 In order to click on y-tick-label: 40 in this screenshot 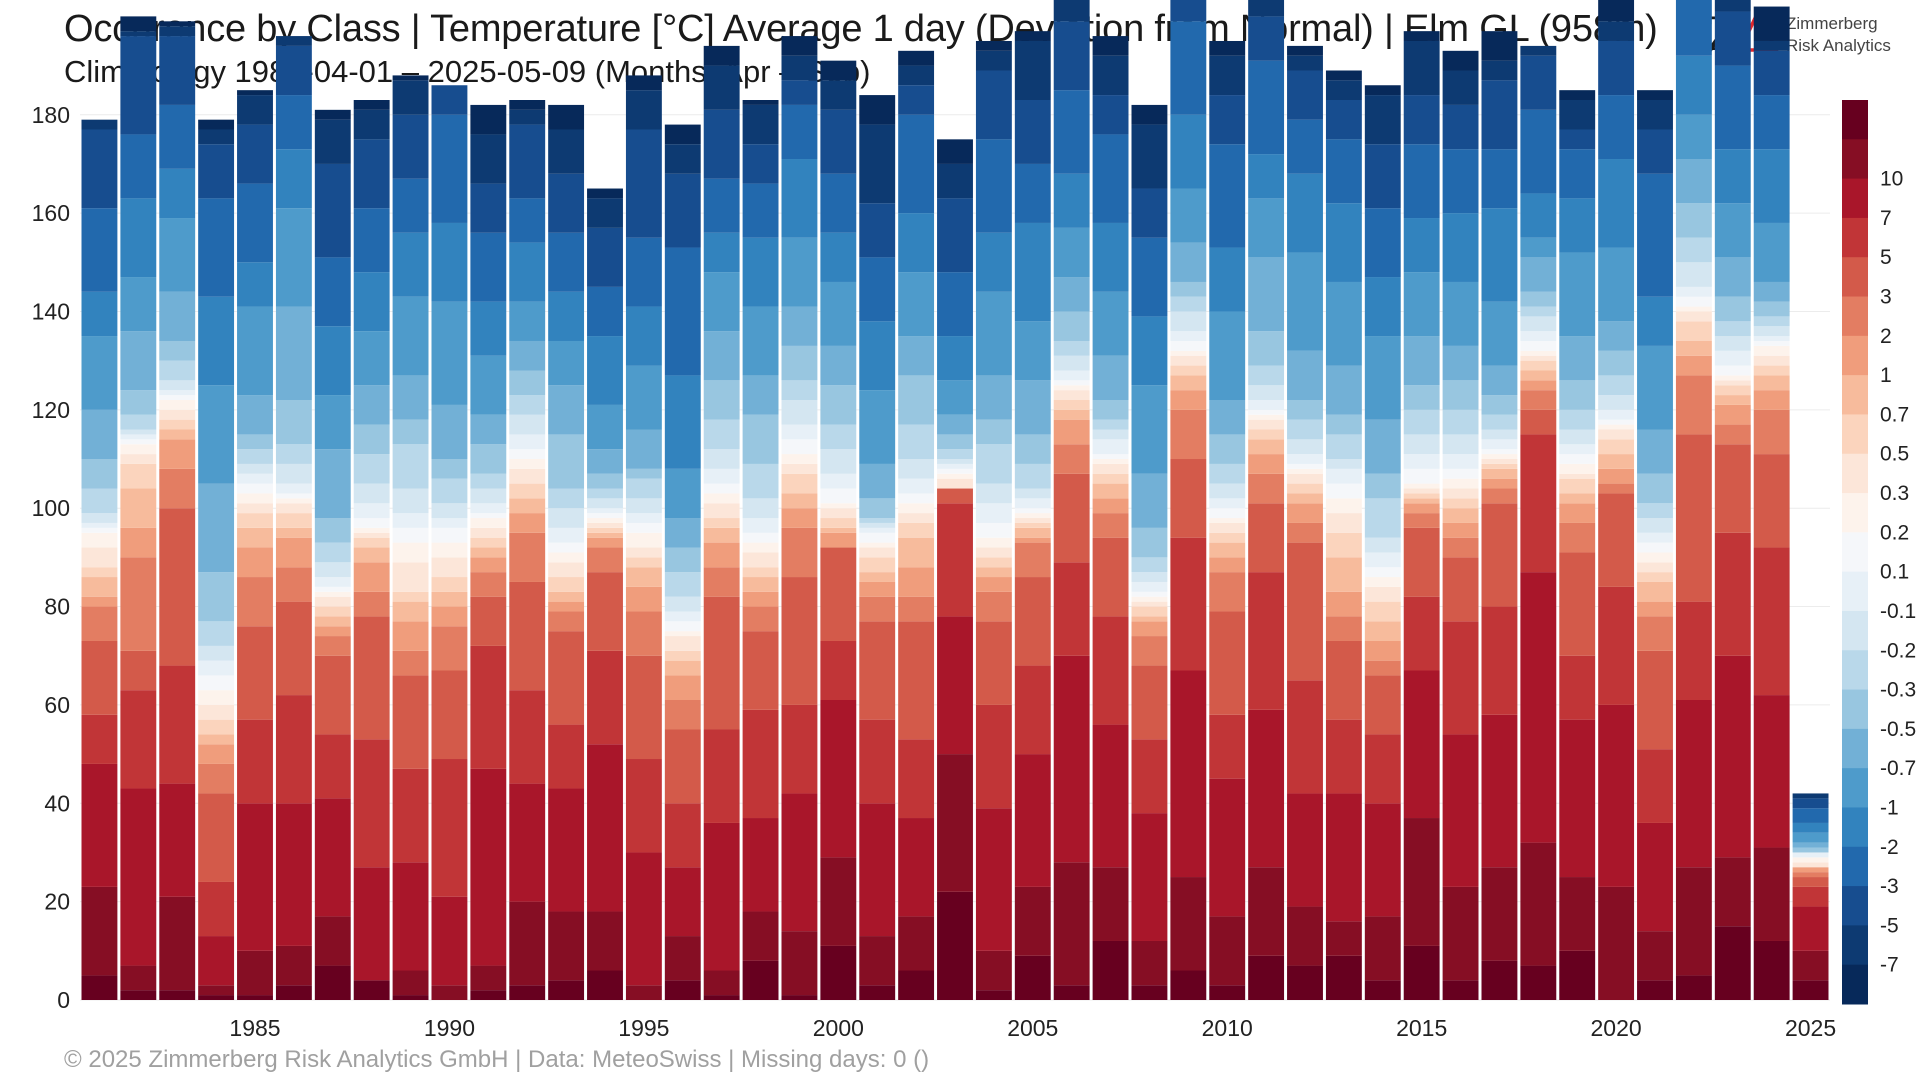, I will do `click(57, 803)`.